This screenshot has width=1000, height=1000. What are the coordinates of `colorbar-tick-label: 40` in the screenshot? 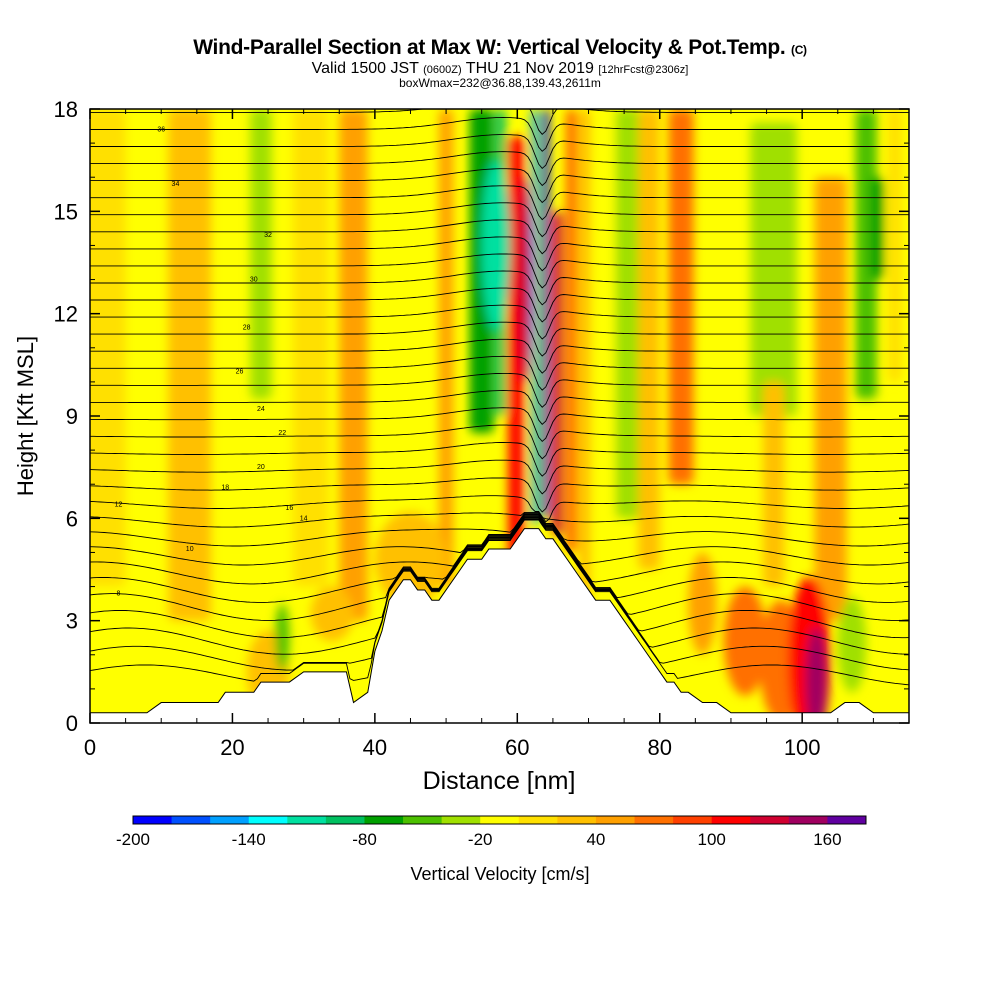 It's located at (595, 839).